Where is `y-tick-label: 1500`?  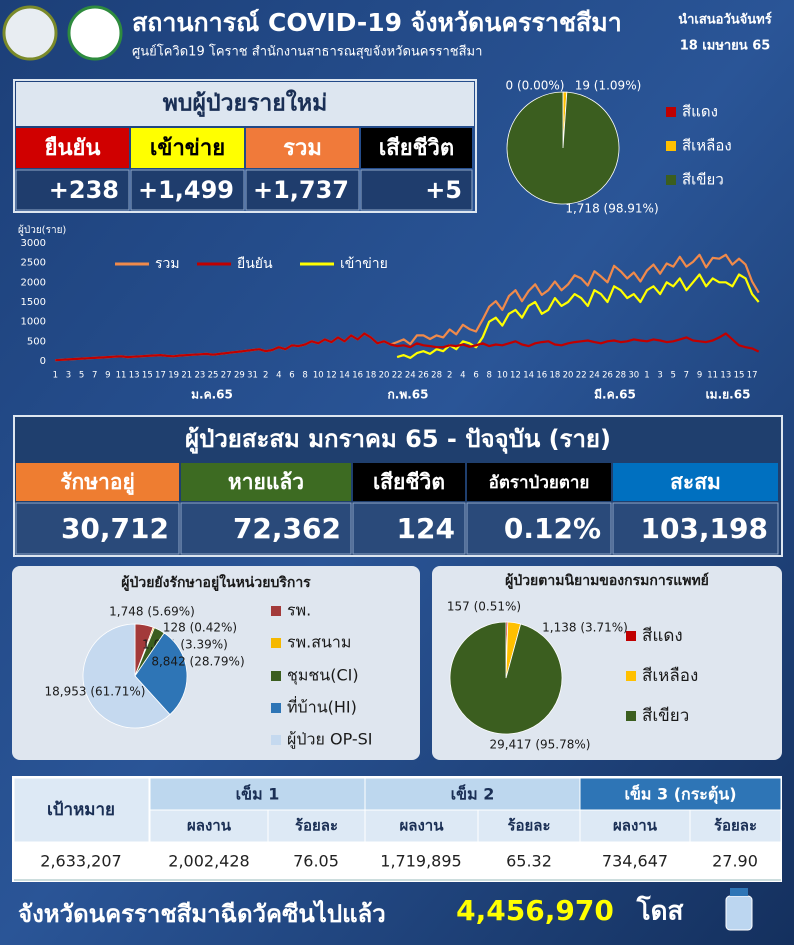
y-tick-label: 1500 is located at coordinates (33, 302).